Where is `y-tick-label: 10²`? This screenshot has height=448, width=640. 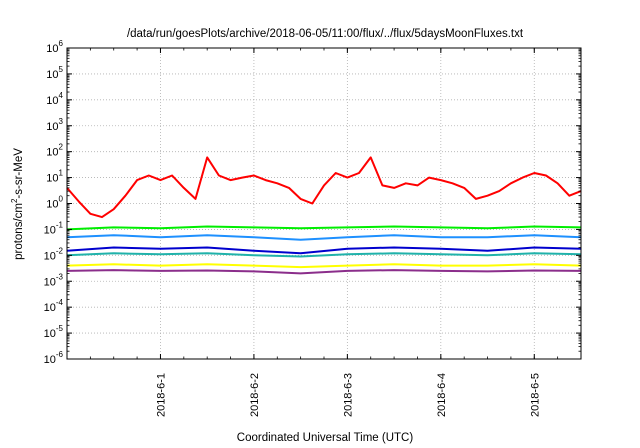 y-tick-label: 10² is located at coordinates (54, 151).